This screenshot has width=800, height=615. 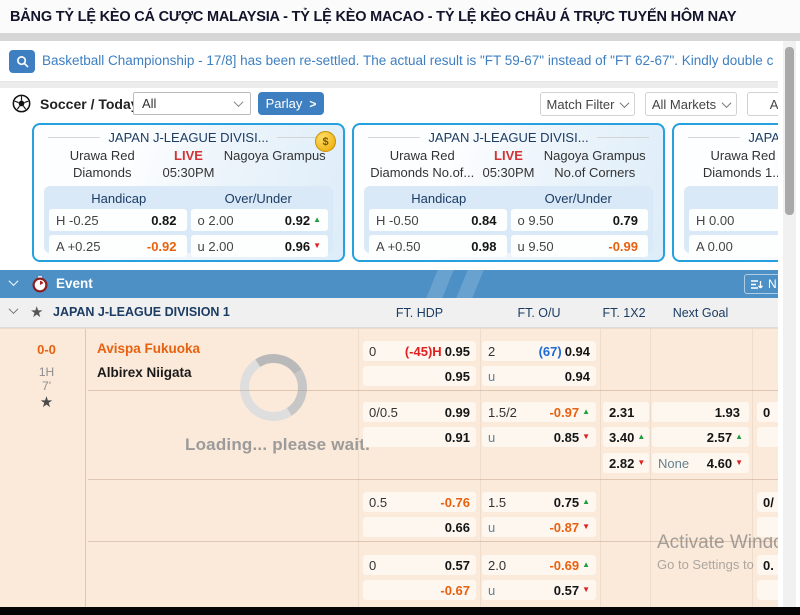 I want to click on chevron-down-icon, so click(x=625, y=102).